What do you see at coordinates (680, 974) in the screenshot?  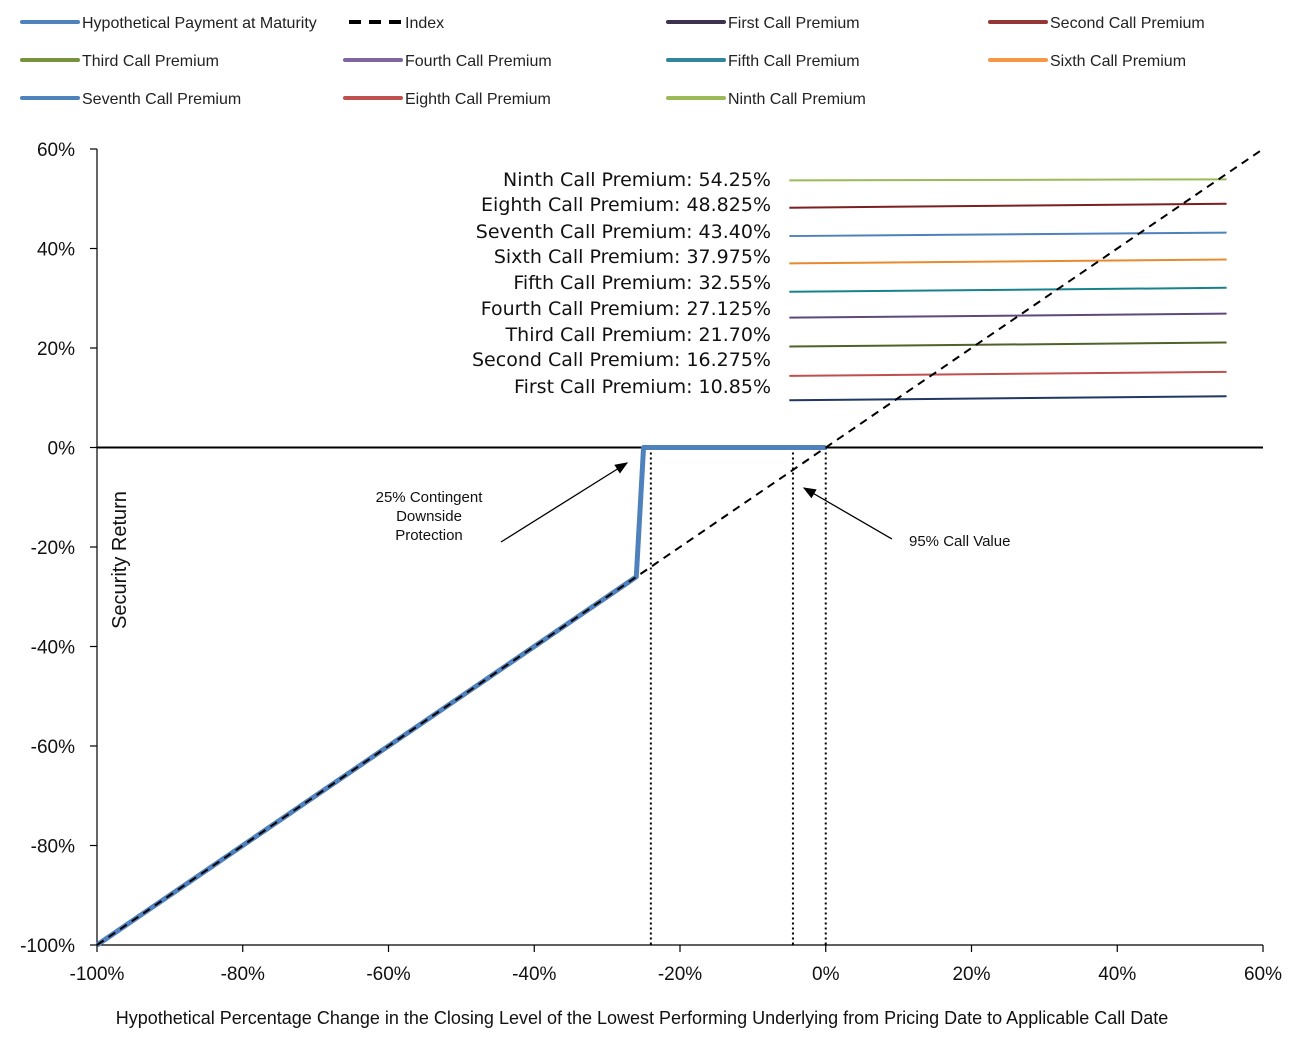 I see `x-tick-label: -20%` at bounding box center [680, 974].